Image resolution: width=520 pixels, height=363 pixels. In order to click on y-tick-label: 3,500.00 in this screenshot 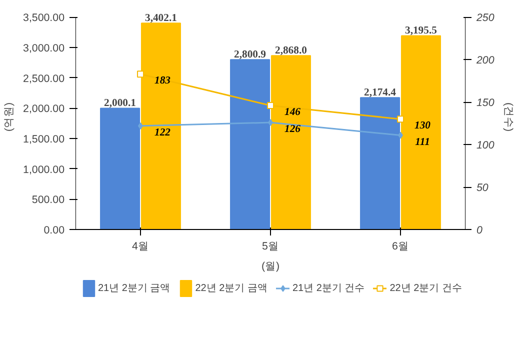, I will do `click(44, 18)`.